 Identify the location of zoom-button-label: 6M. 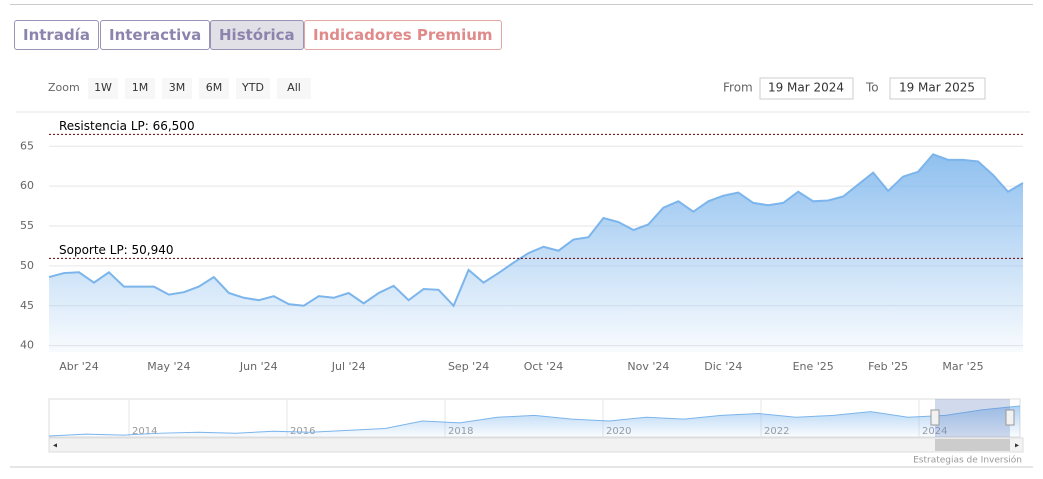
(214, 87).